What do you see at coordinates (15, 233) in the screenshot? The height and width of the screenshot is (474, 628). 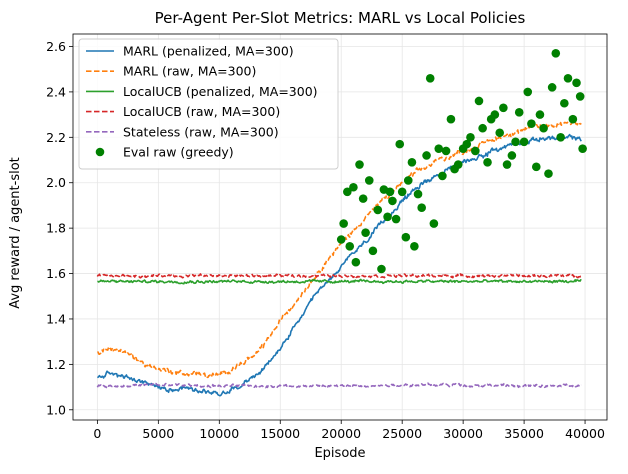 I see `y-axis-label: Avg reward / agent-slot` at bounding box center [15, 233].